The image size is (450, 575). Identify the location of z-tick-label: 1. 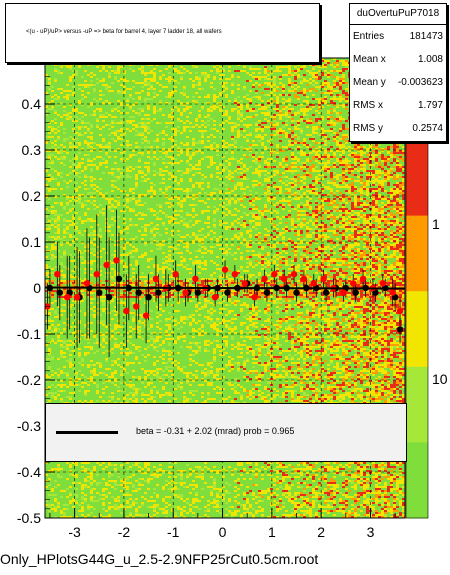
(436, 224).